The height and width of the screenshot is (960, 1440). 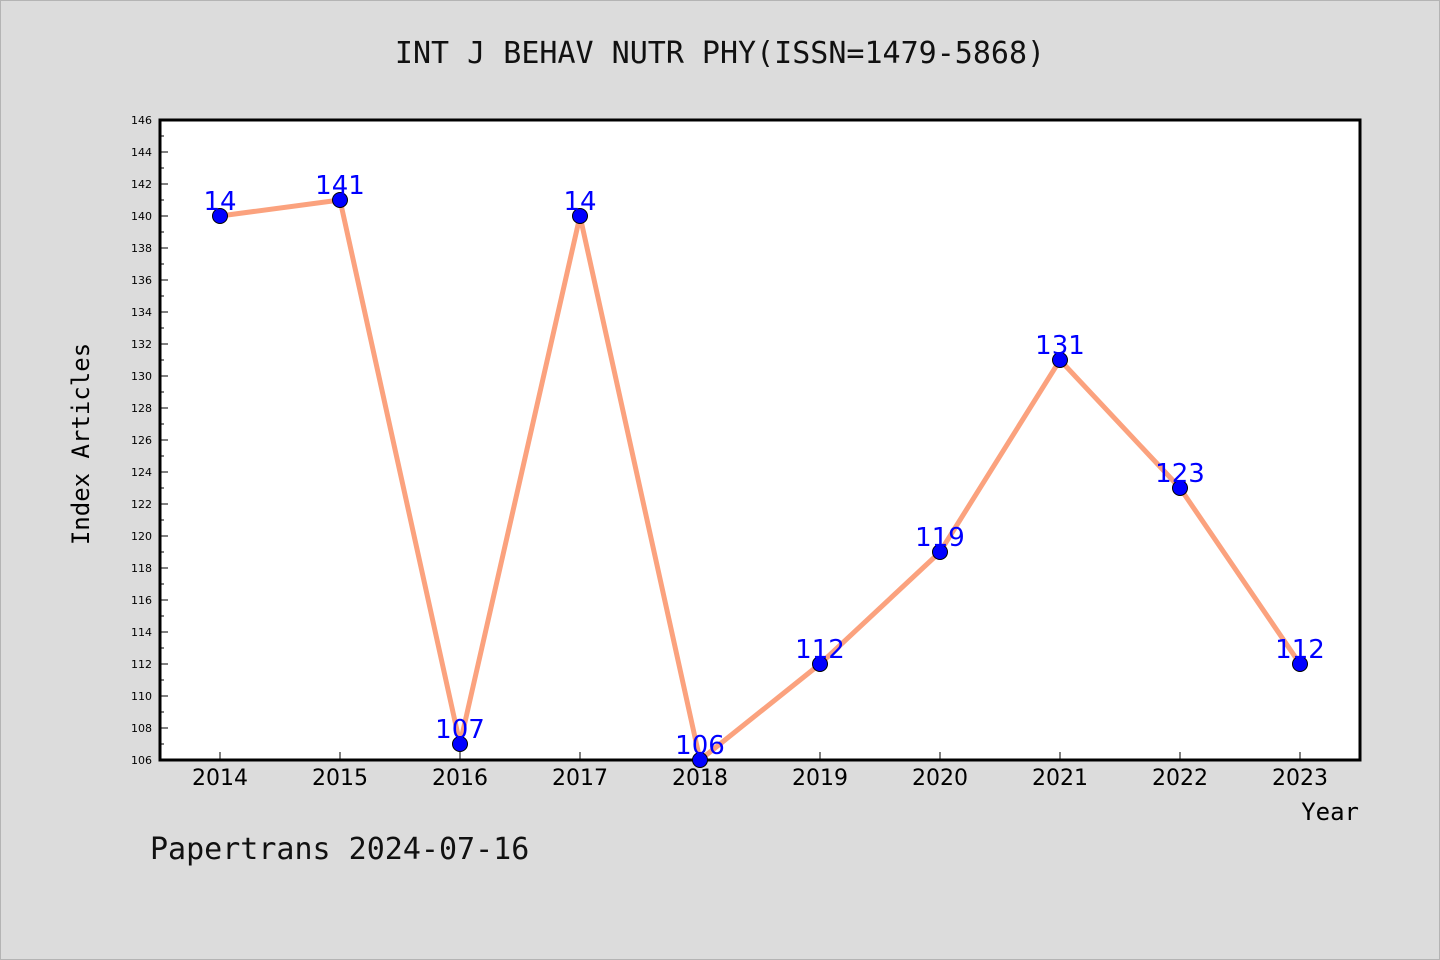 What do you see at coordinates (720, 53) in the screenshot?
I see `chart-title: INT J BEHAV NUTR PHY(ISSN=1479-5868)` at bounding box center [720, 53].